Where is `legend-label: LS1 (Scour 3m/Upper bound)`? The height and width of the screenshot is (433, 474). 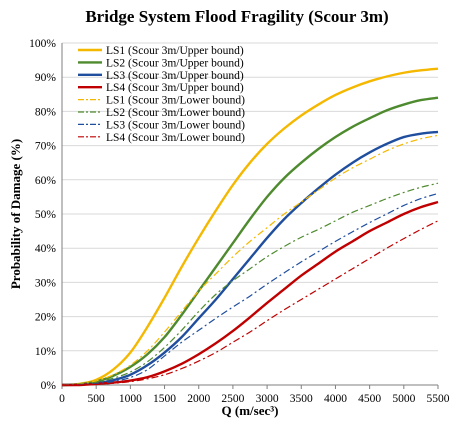 legend-label: LS1 (Scour 3m/Upper bound) is located at coordinates (175, 51).